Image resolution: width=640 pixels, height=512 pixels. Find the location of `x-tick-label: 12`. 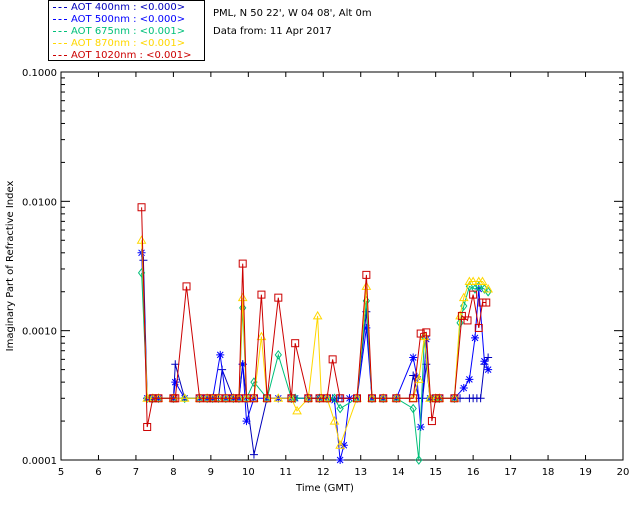

x-tick-label: 12 is located at coordinates (323, 472).